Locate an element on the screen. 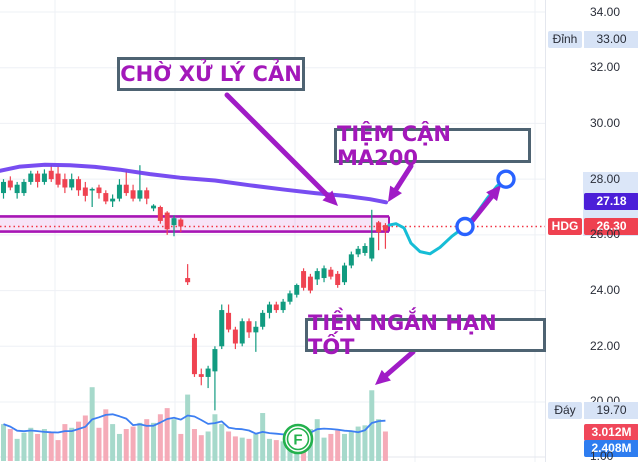 This screenshot has height=462, width=638. resistance-band is located at coordinates (194, 224).